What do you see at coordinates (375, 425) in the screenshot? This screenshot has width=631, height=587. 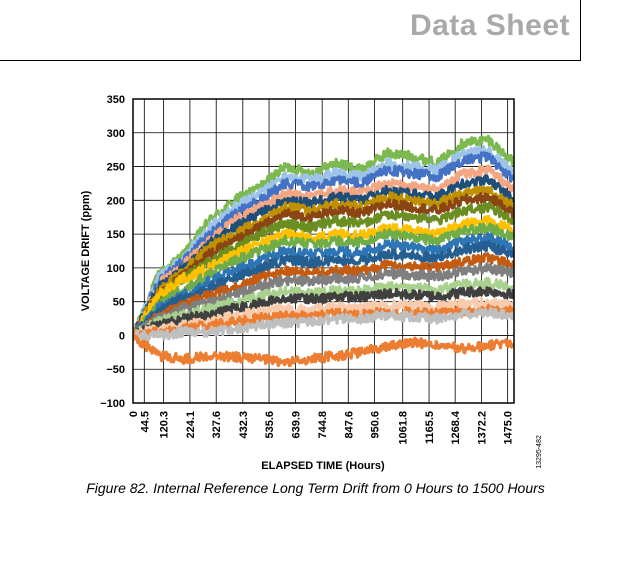 I see `x-tick-label: 950.6` at bounding box center [375, 425].